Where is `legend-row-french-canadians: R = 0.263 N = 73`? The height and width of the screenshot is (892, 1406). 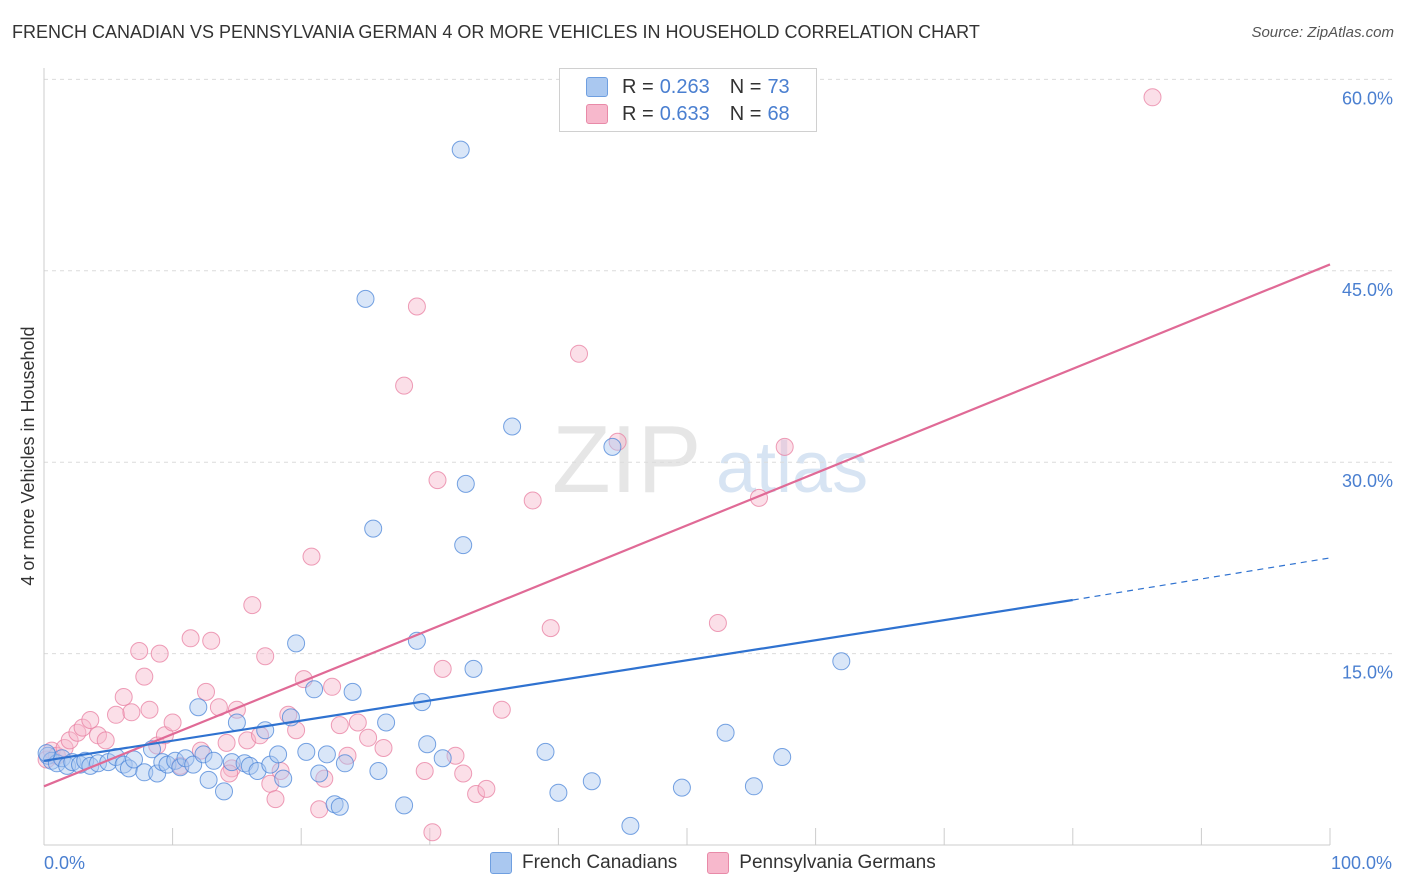
legend-row-french-canadians: R = 0.263 N = 73 is located at coordinates (688, 87).